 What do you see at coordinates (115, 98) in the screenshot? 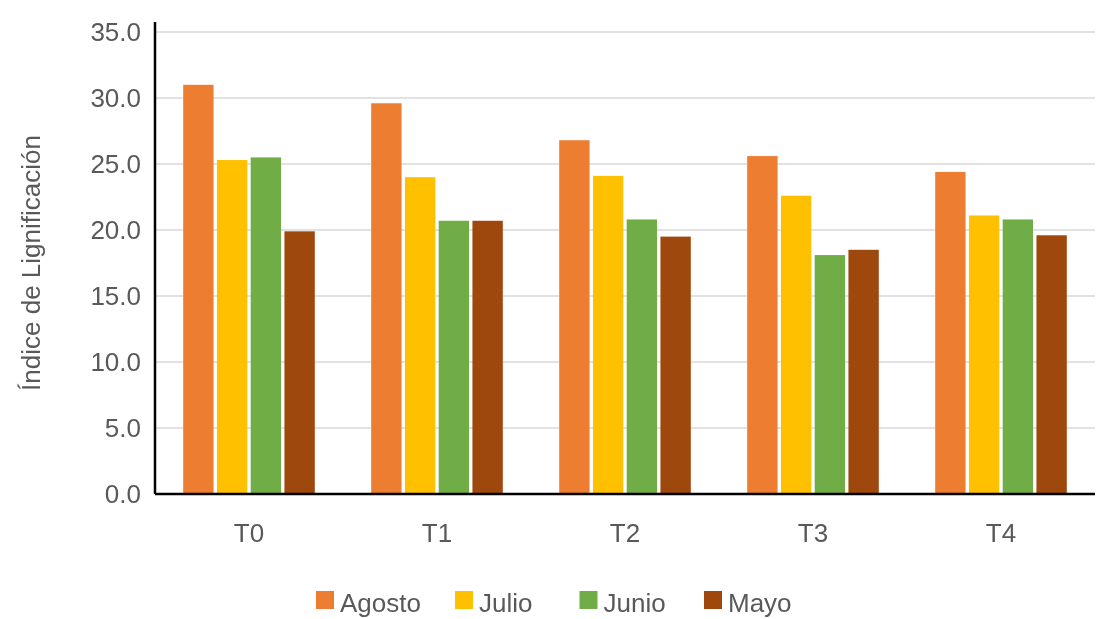
I see `y-tick-label: 30.0` at bounding box center [115, 98].